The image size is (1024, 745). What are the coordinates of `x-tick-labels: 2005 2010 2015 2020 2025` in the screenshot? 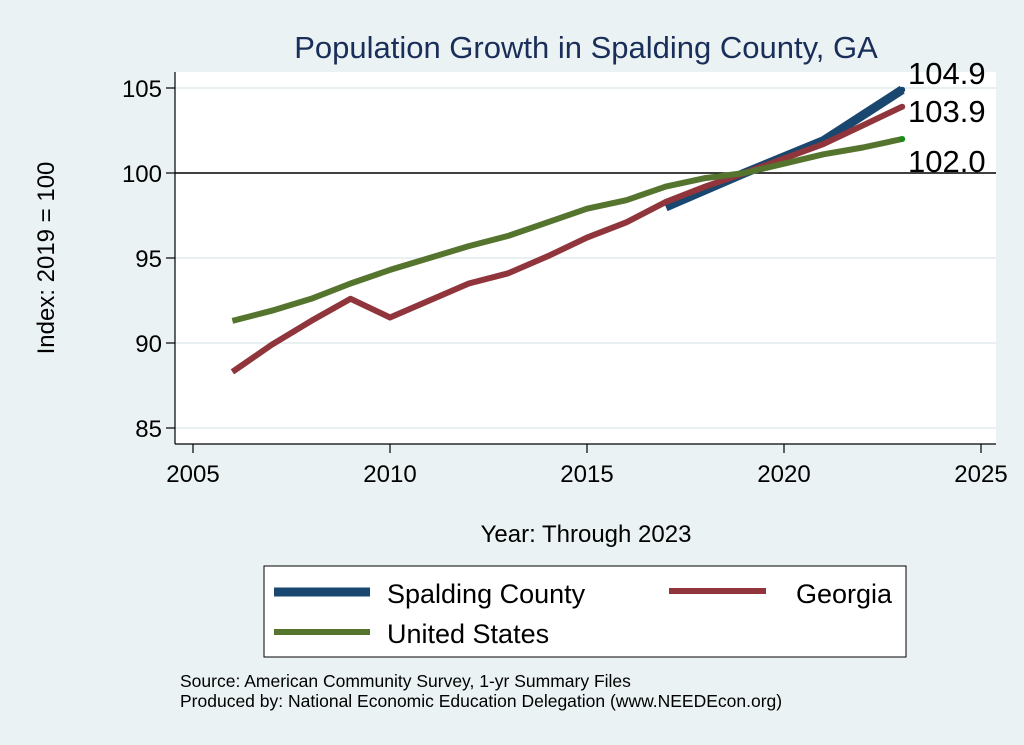 It's located at (586, 474).